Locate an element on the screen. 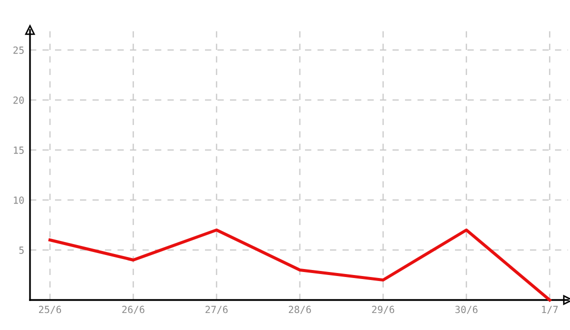 The height and width of the screenshot is (330, 570). x-tick-label: 29/6 is located at coordinates (383, 310).